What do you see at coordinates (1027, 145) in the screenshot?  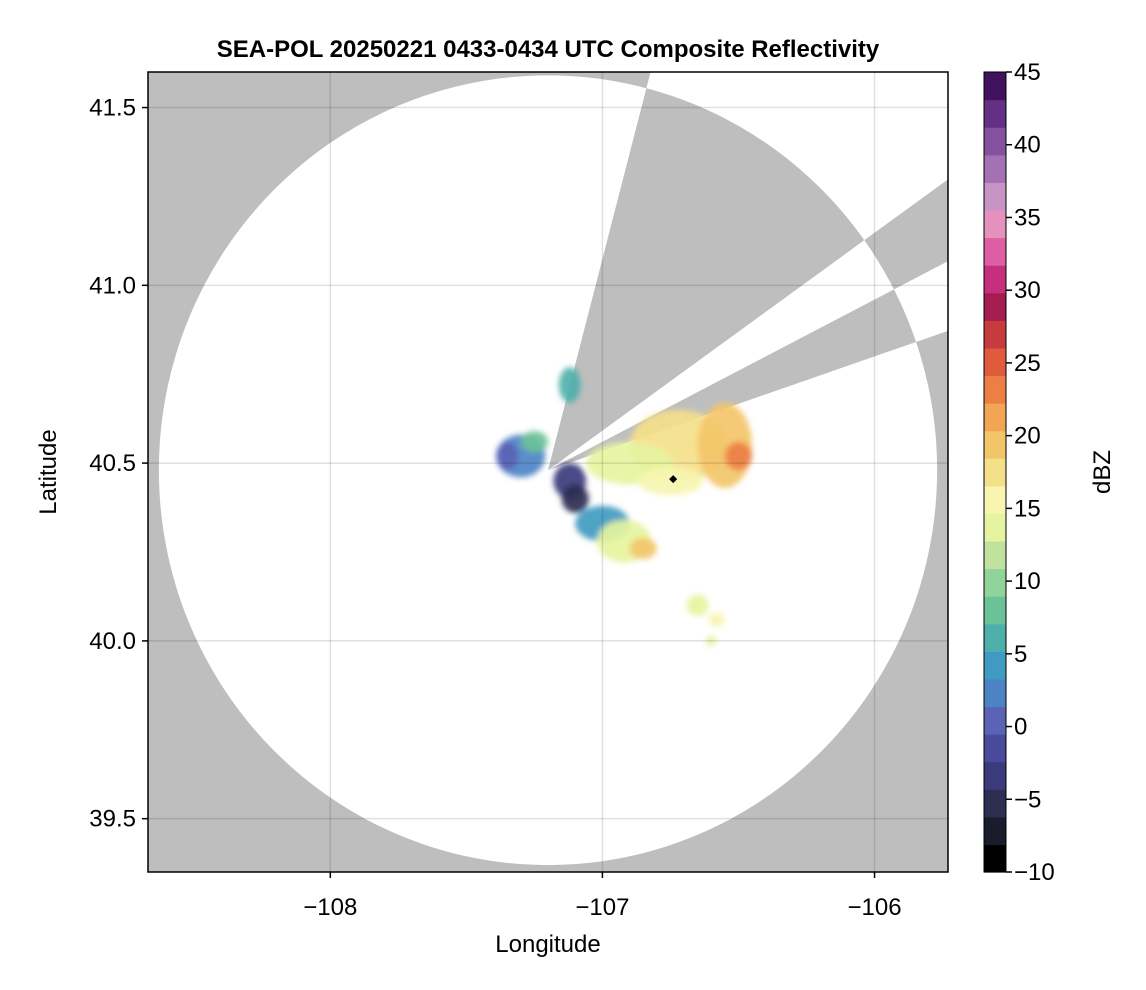 I see `colorbar-tick-label: 40` at bounding box center [1027, 145].